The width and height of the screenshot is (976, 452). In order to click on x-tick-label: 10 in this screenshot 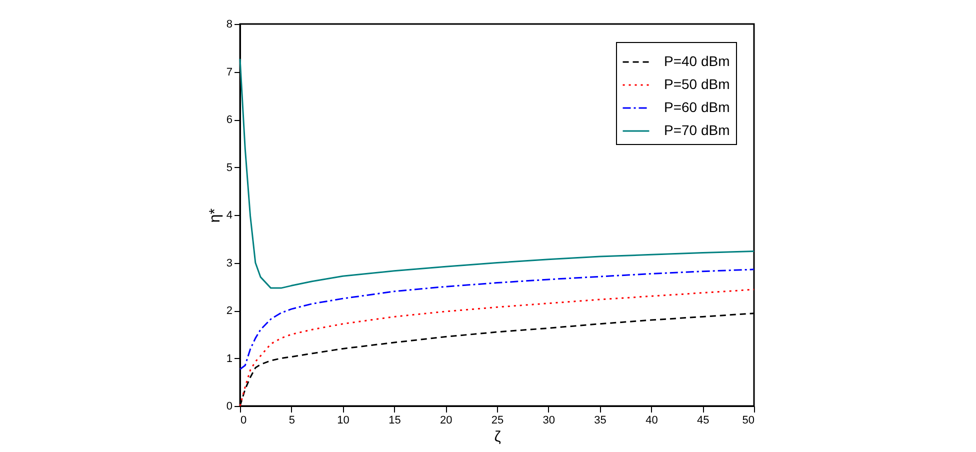, I will do `click(343, 420)`.